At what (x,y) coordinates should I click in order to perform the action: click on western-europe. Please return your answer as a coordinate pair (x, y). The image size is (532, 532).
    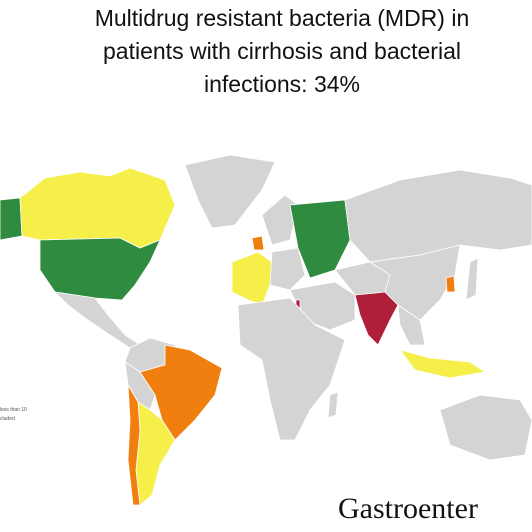
    Looking at the image, I should click on (252, 278).